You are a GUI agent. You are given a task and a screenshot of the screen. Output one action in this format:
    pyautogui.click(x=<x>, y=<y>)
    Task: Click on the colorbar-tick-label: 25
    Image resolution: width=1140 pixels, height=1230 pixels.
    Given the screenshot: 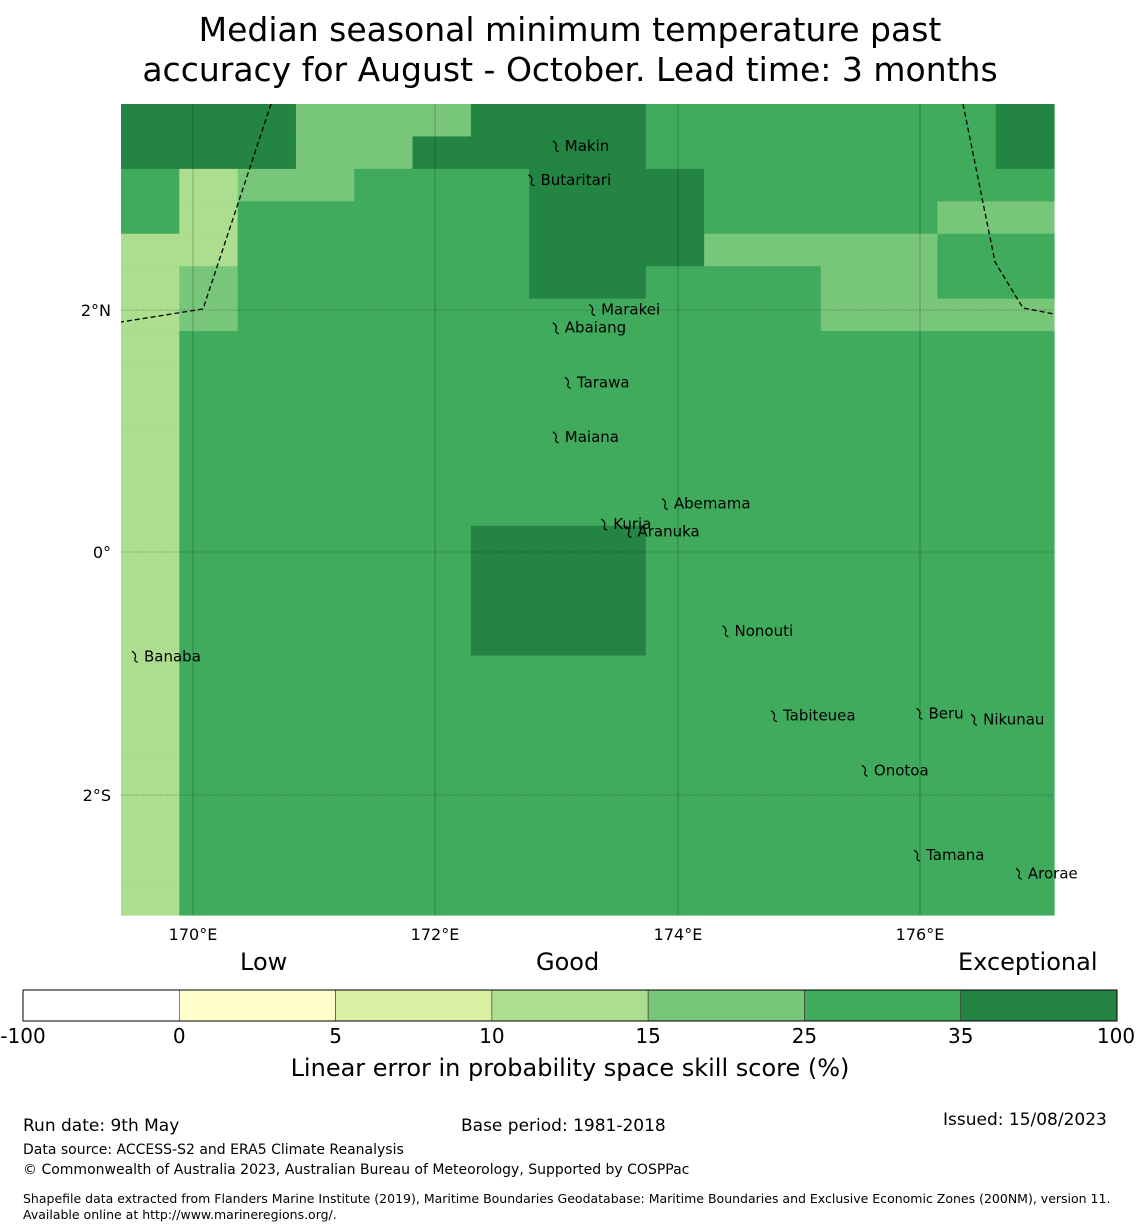 What is the action you would take?
    pyautogui.click(x=804, y=1036)
    